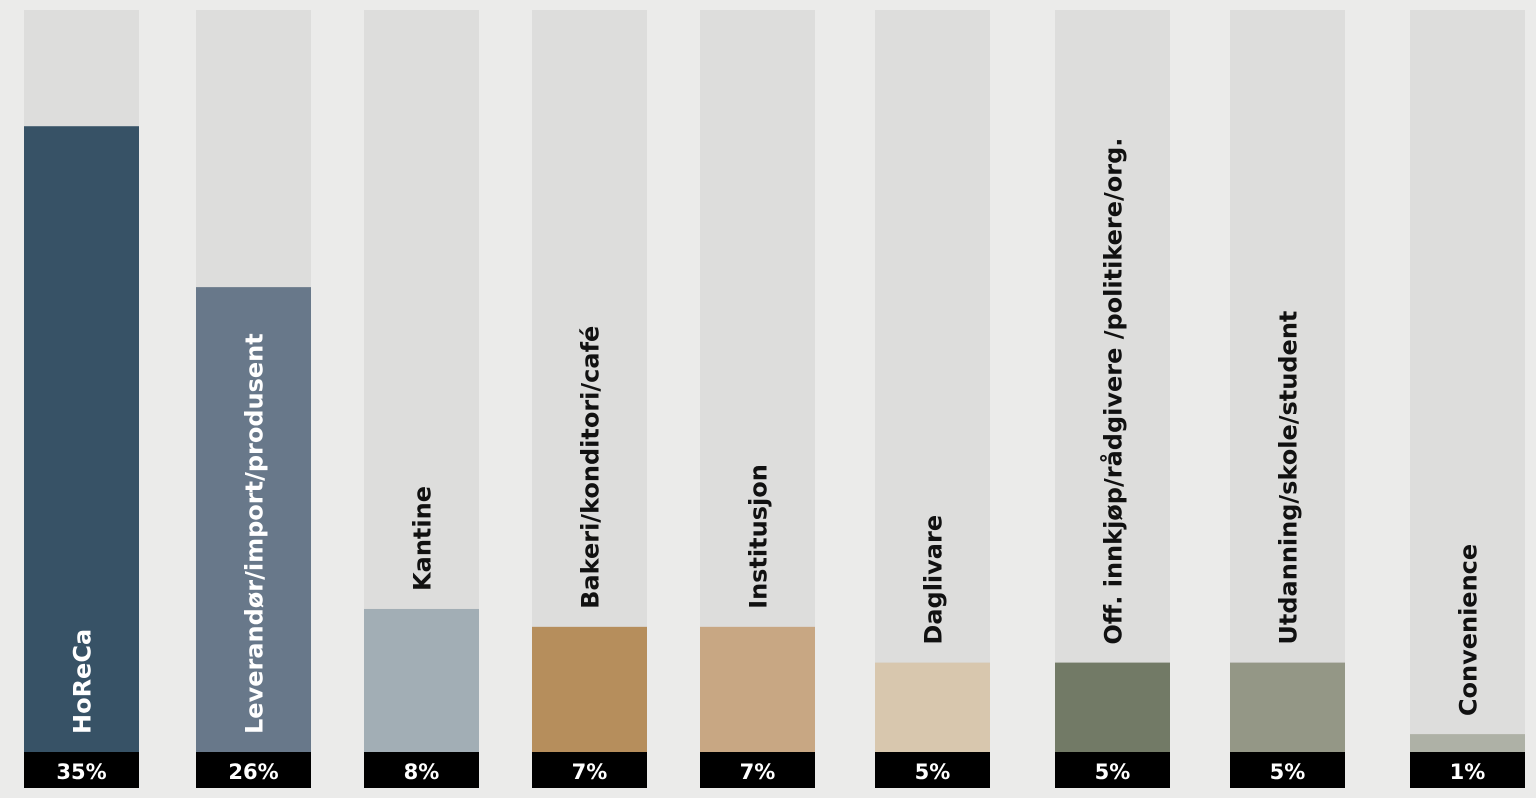  I want to click on category-label: Daglivare, so click(934, 580).